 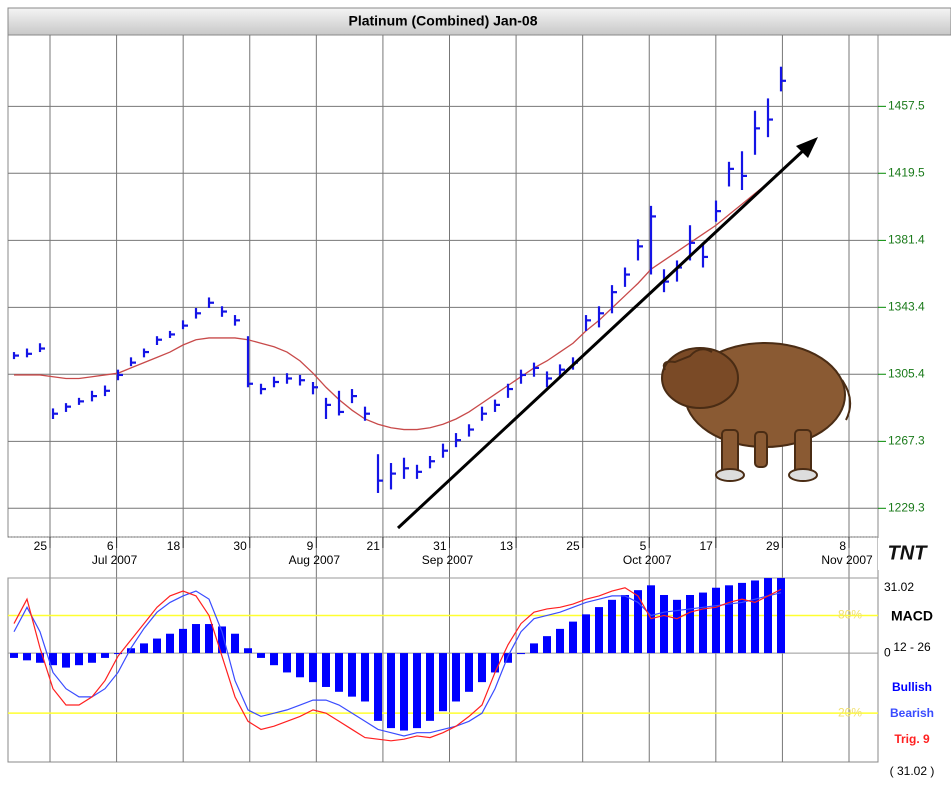 I want to click on title-bar, so click(x=479, y=21).